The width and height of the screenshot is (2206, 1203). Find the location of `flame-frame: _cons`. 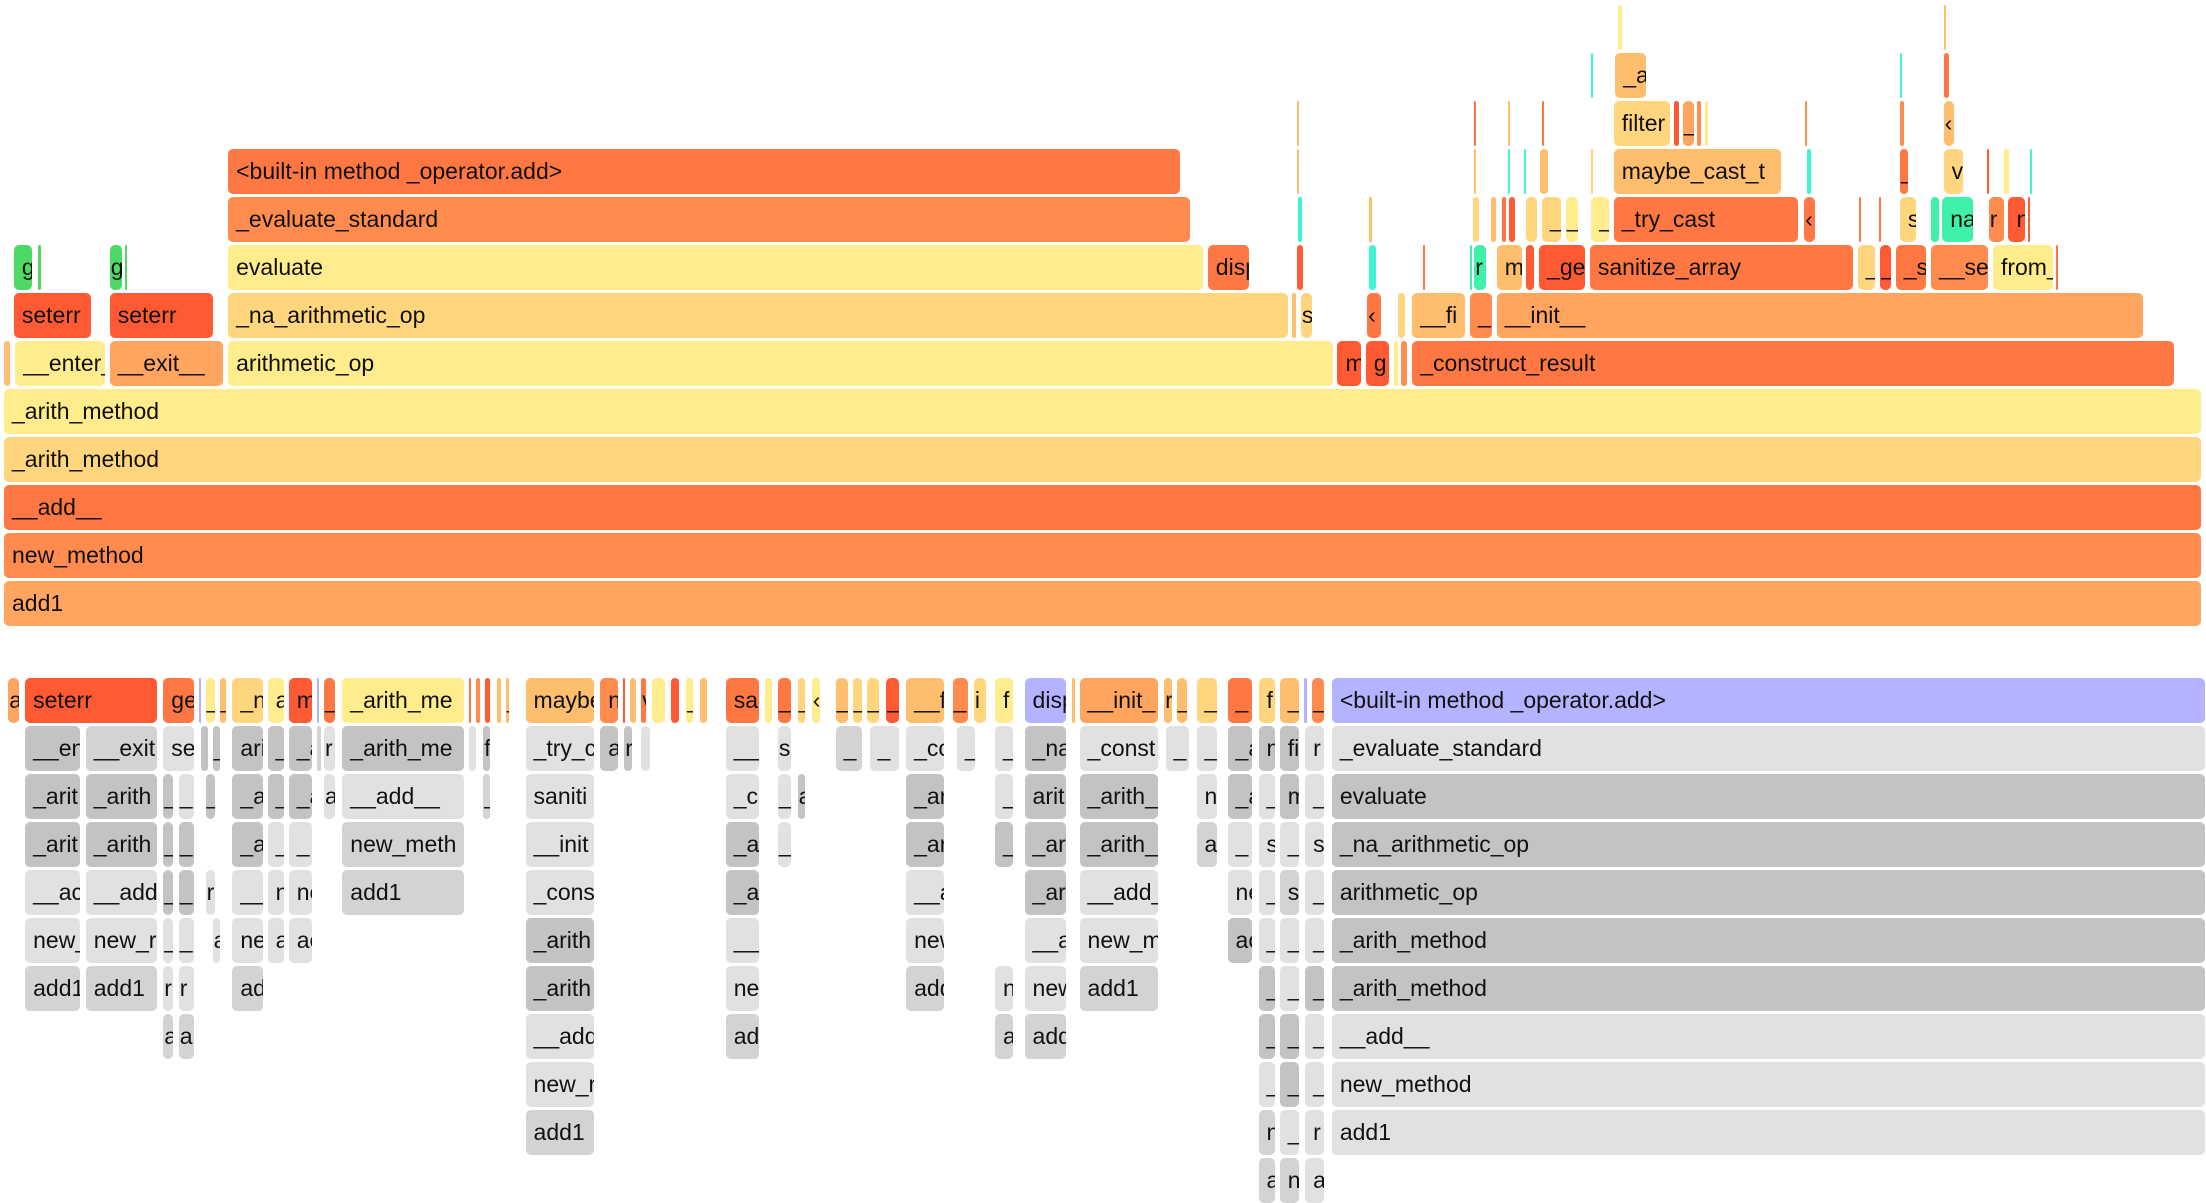

flame-frame: _cons is located at coordinates (560, 892).